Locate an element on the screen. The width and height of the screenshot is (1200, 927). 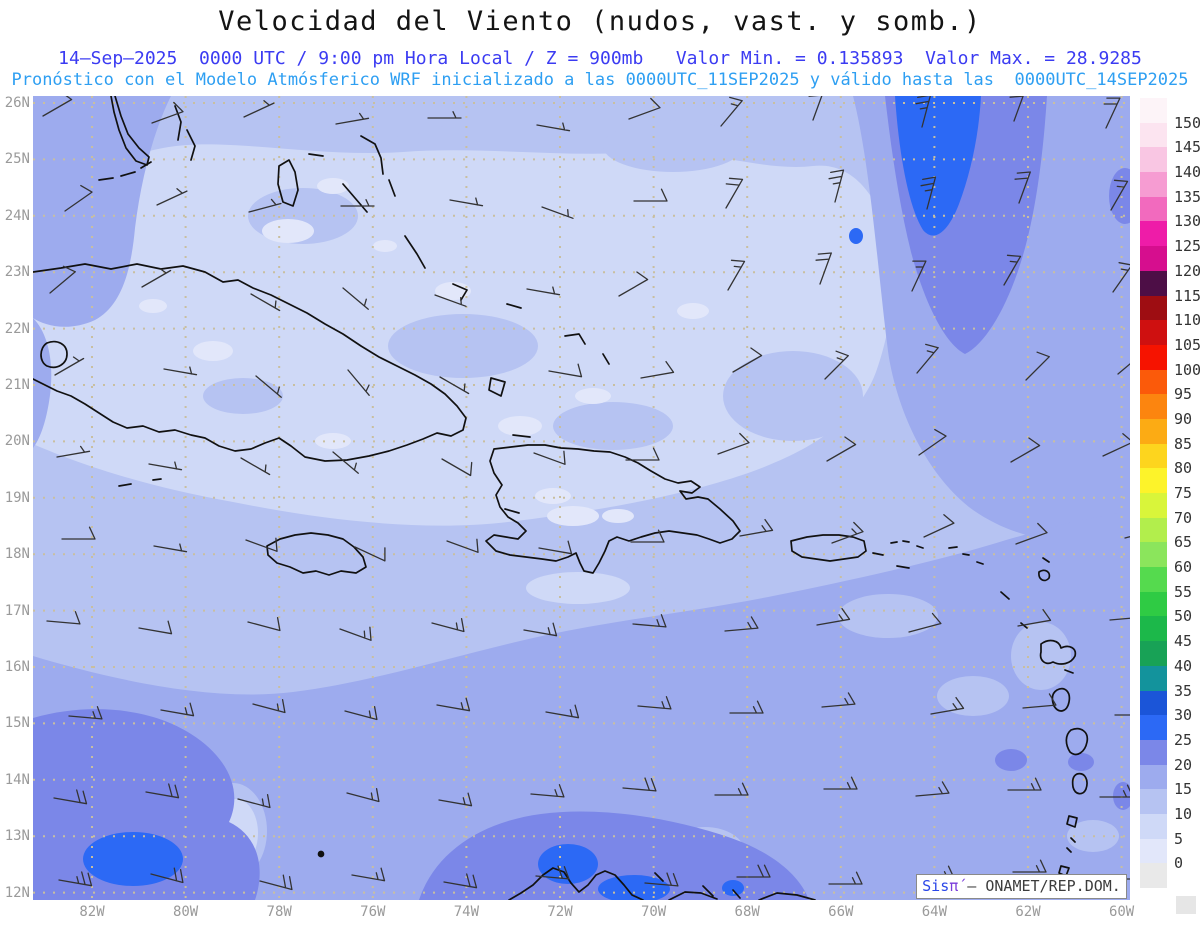
lat-tick-label: 14N is located at coordinates (17, 779).